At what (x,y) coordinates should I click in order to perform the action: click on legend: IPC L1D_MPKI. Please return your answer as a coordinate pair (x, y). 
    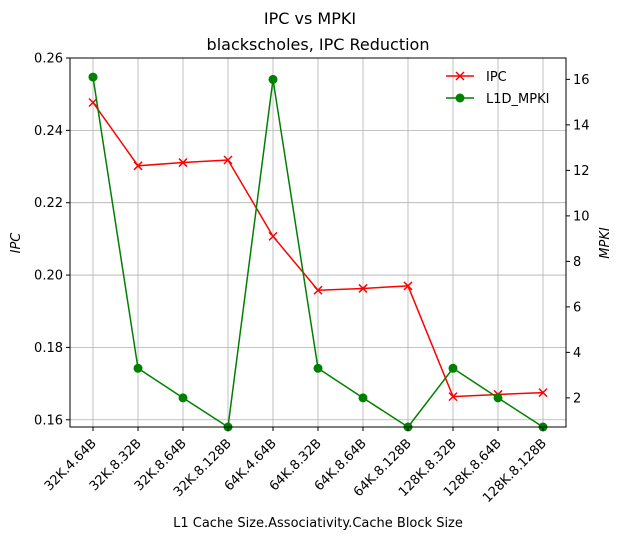
    Looking at the image, I should click on (497, 88).